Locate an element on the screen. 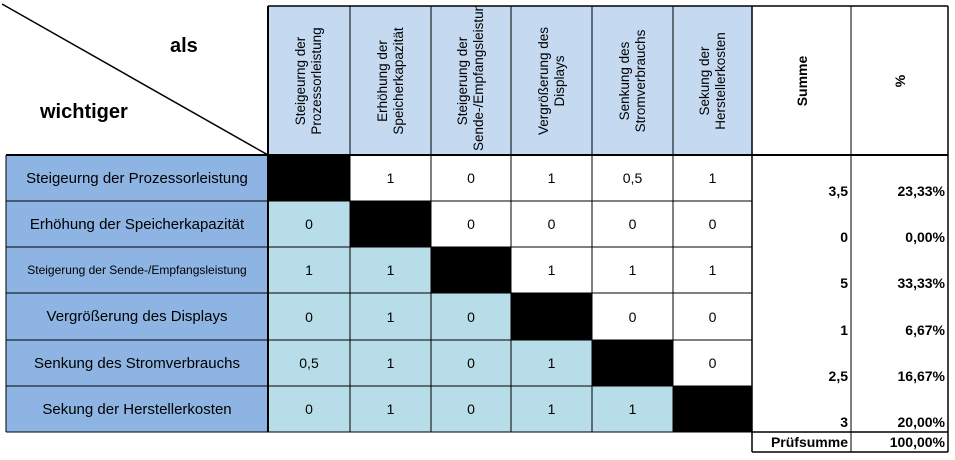 The width and height of the screenshot is (955, 460). row-percent: 0,00% is located at coordinates (925, 237).